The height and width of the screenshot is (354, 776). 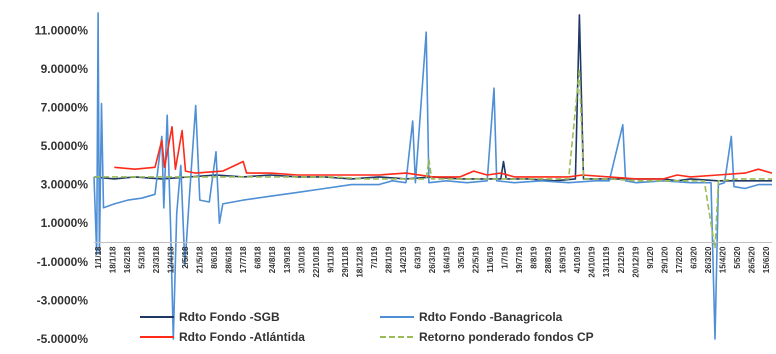 What do you see at coordinates (447, 259) in the screenshot?
I see `x-tick-label: 16/4/19` at bounding box center [447, 259].